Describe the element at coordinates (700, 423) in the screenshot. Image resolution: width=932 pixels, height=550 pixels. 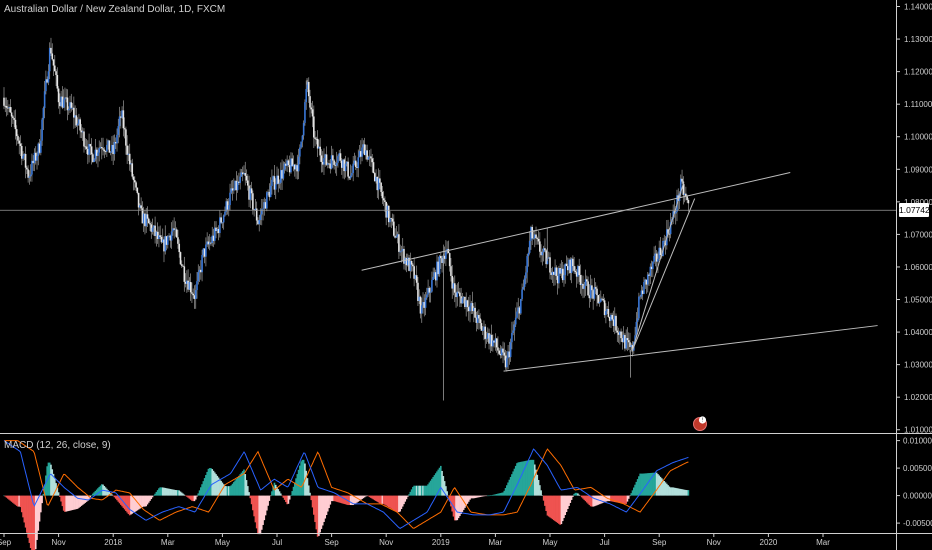
I see `event-marker-icon: !` at that location.